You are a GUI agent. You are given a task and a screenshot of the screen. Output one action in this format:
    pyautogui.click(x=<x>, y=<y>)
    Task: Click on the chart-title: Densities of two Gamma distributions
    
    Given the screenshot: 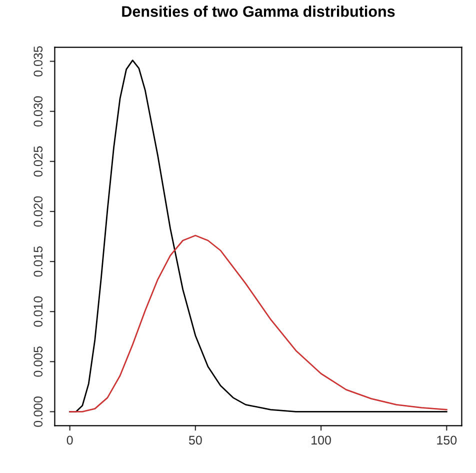 What is the action you would take?
    pyautogui.click(x=258, y=11)
    